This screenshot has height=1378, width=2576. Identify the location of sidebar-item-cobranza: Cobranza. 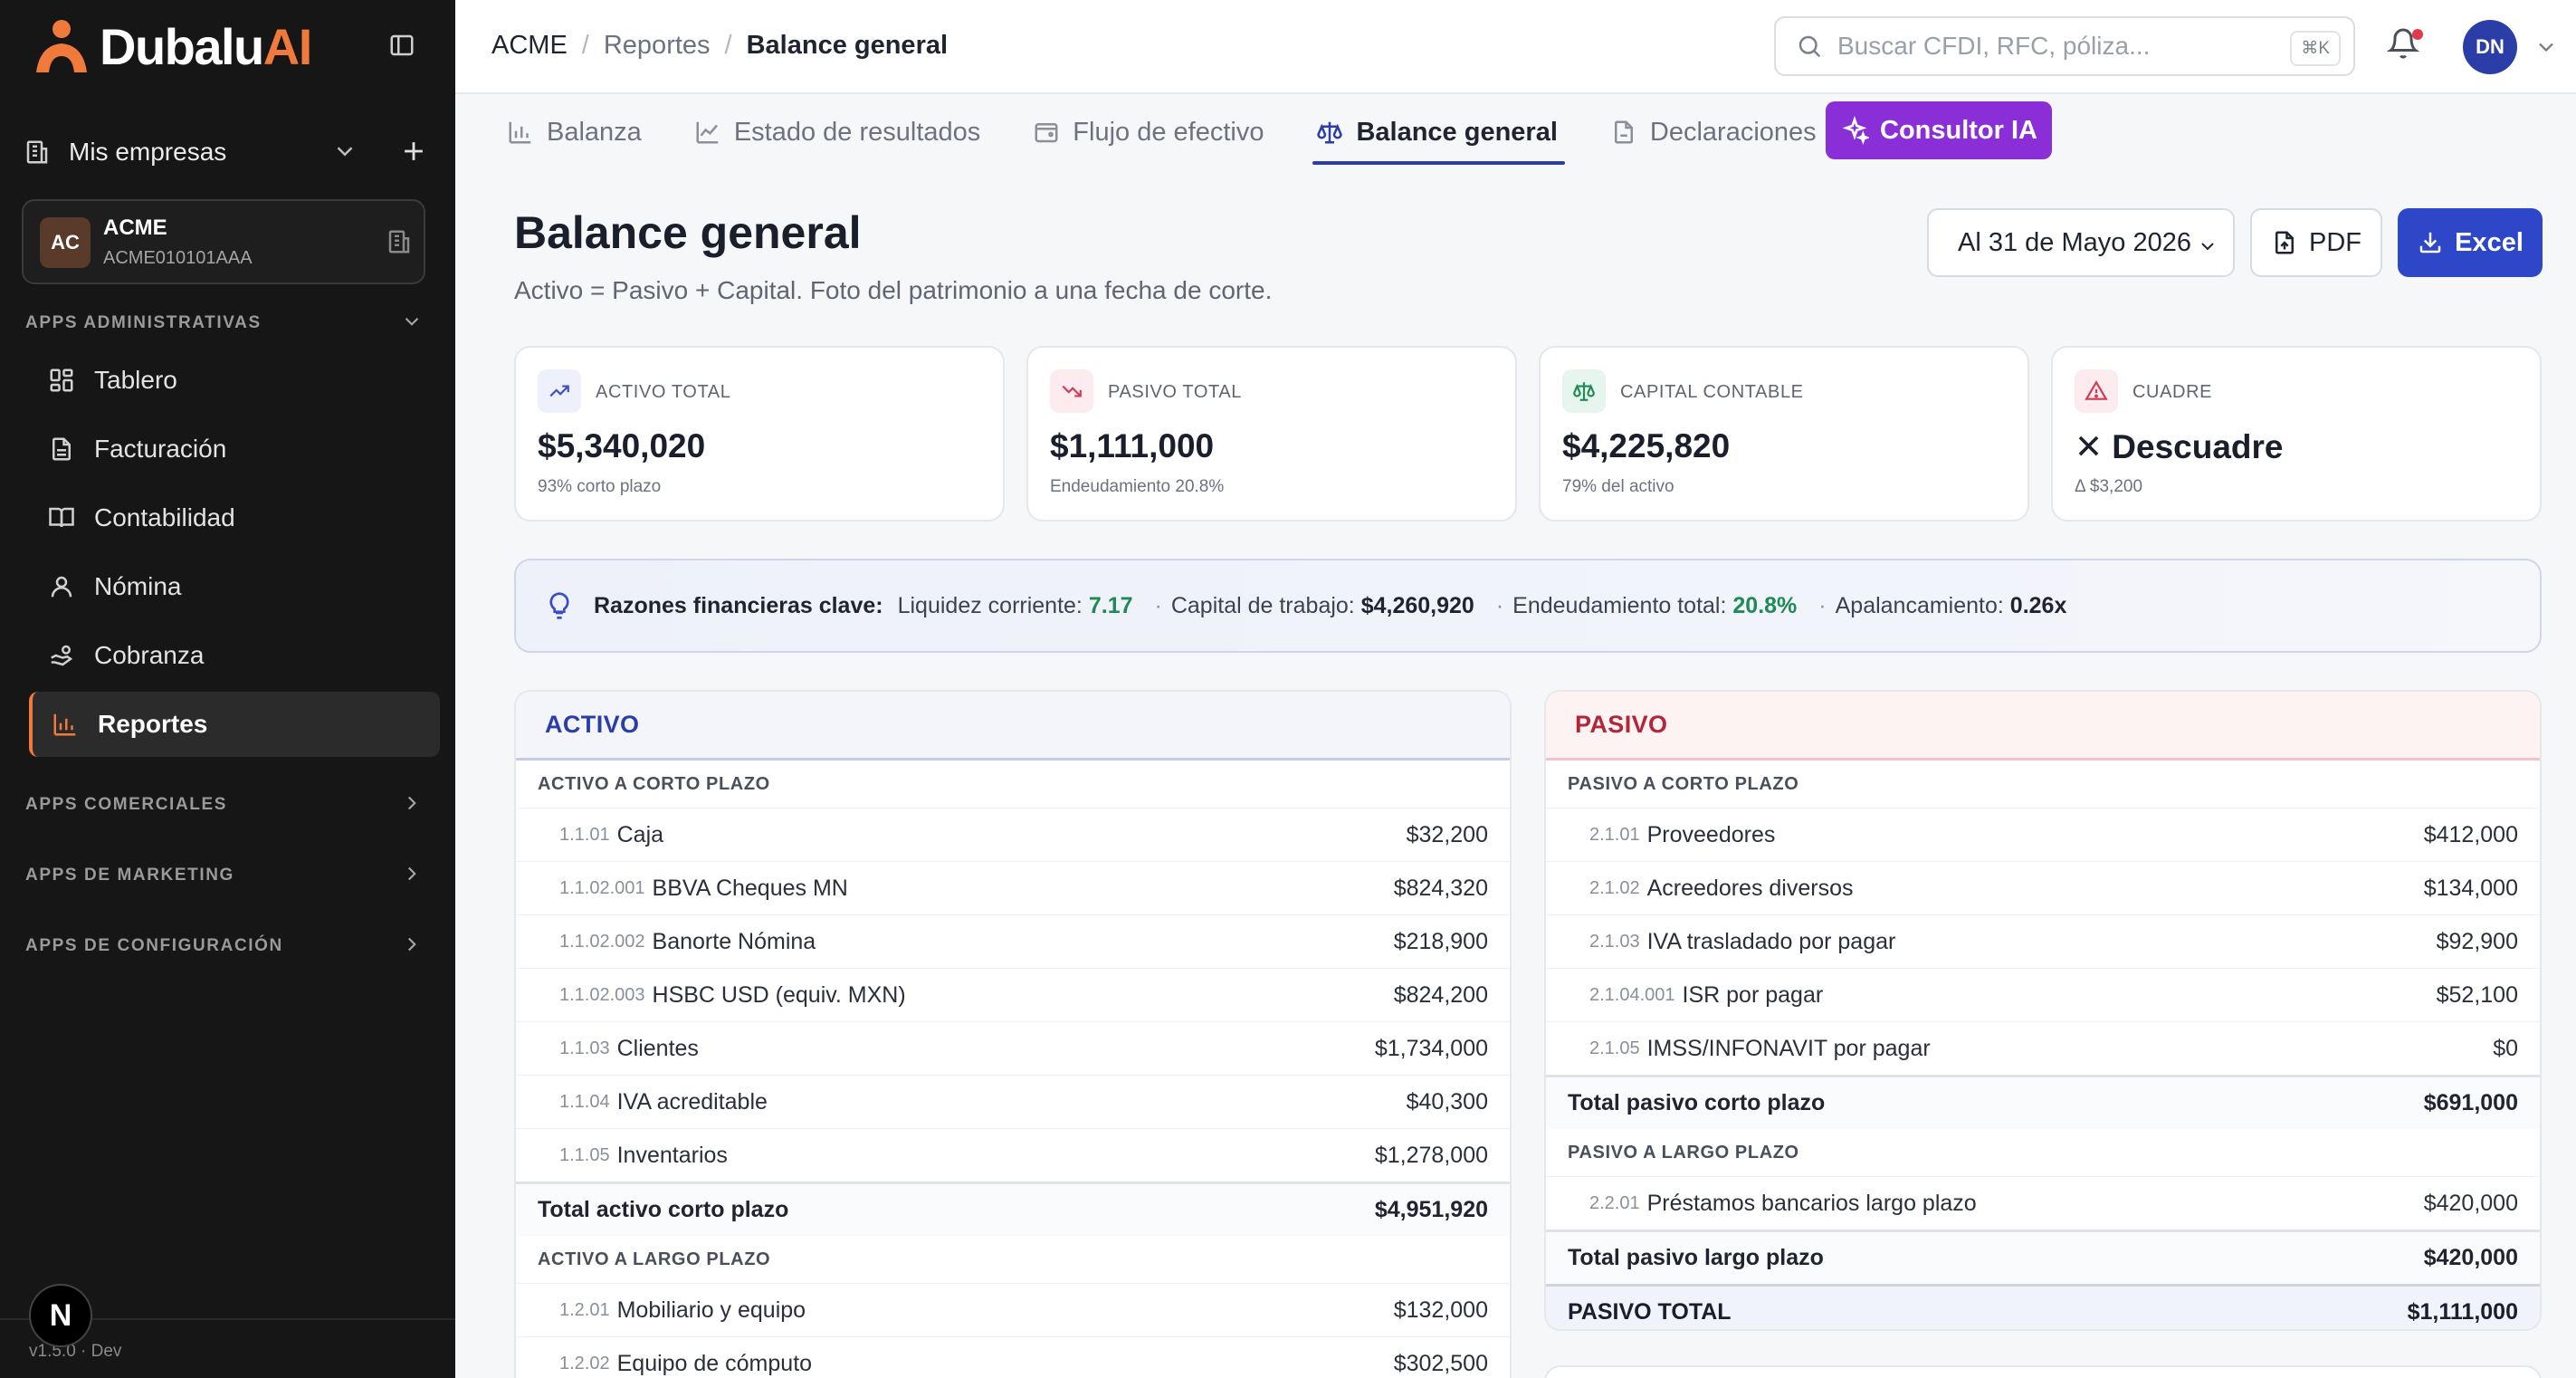
(235, 655).